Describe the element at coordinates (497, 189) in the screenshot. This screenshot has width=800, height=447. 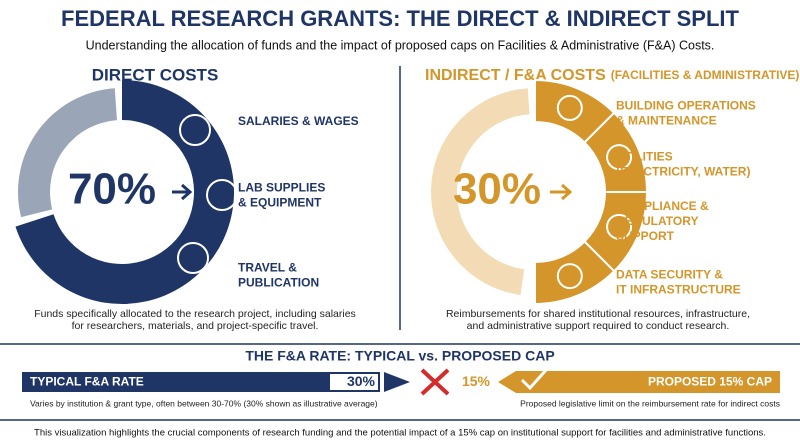
I see `indirect-percent: 30%` at that location.